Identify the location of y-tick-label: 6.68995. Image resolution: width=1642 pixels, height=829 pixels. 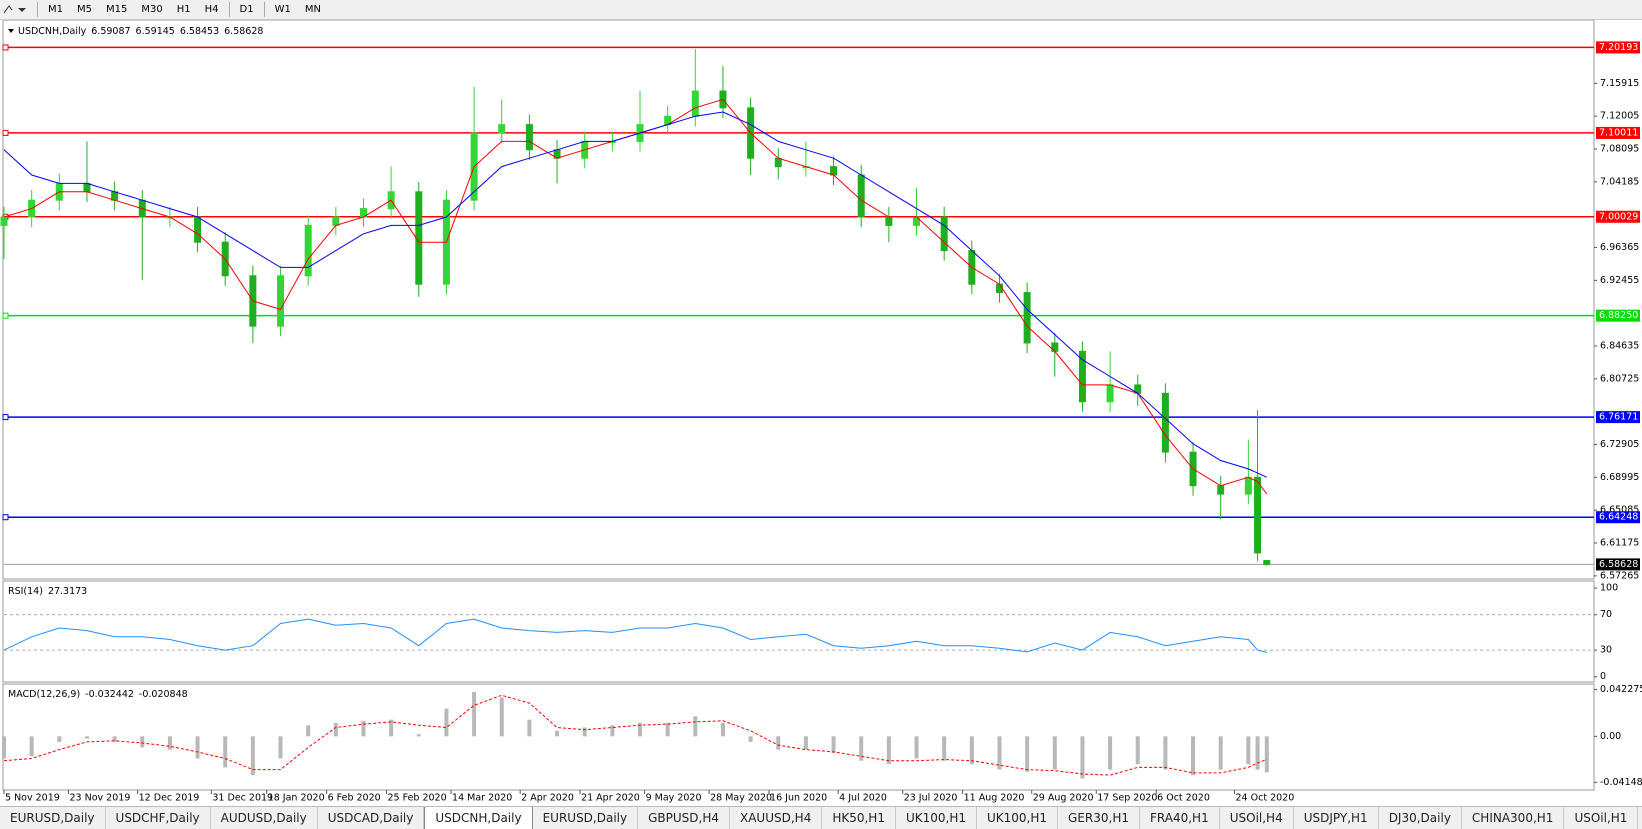
(1619, 477).